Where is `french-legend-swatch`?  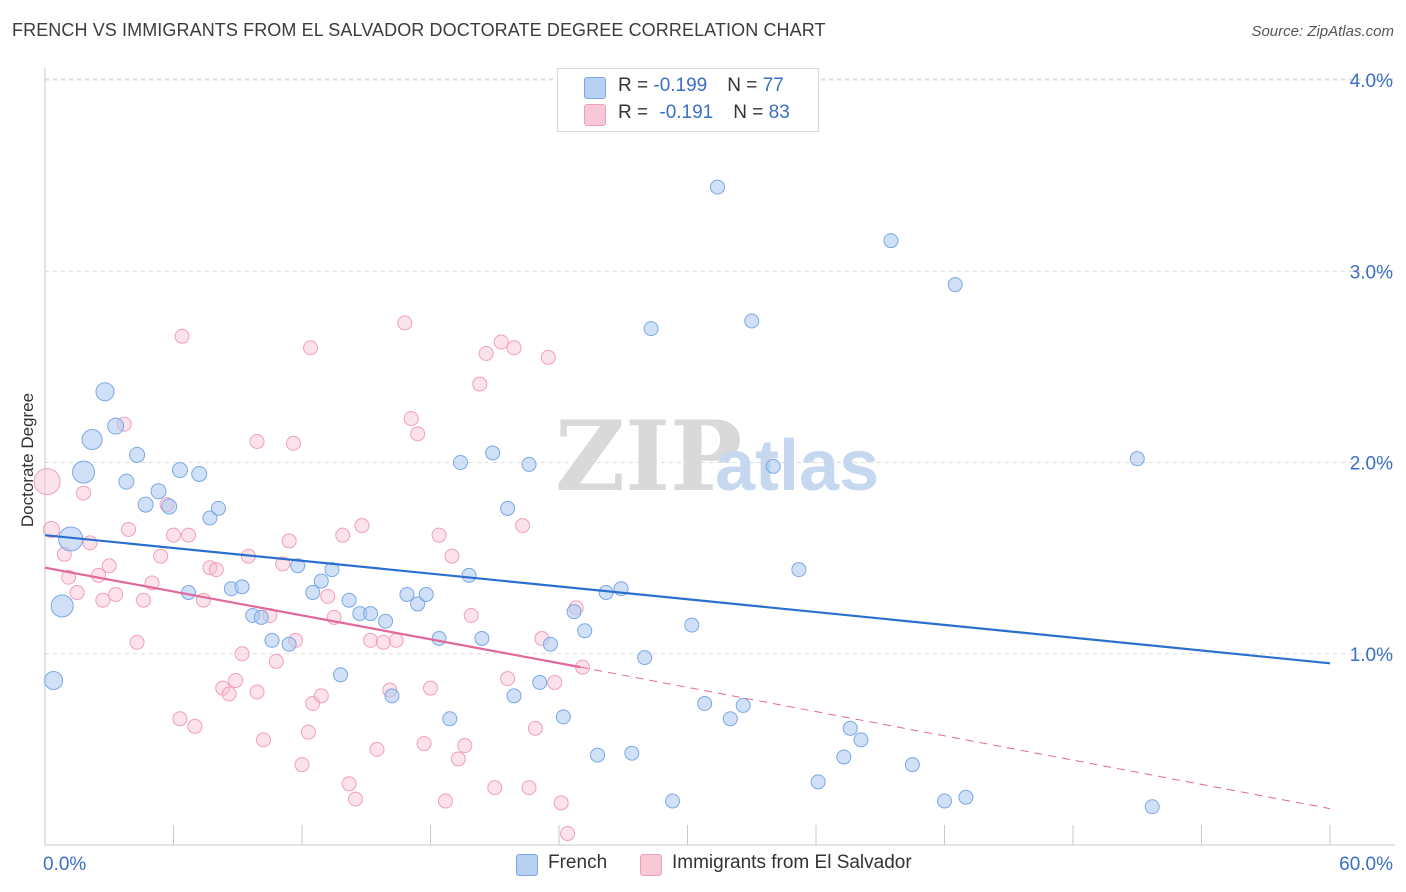 french-legend-swatch is located at coordinates (527, 865).